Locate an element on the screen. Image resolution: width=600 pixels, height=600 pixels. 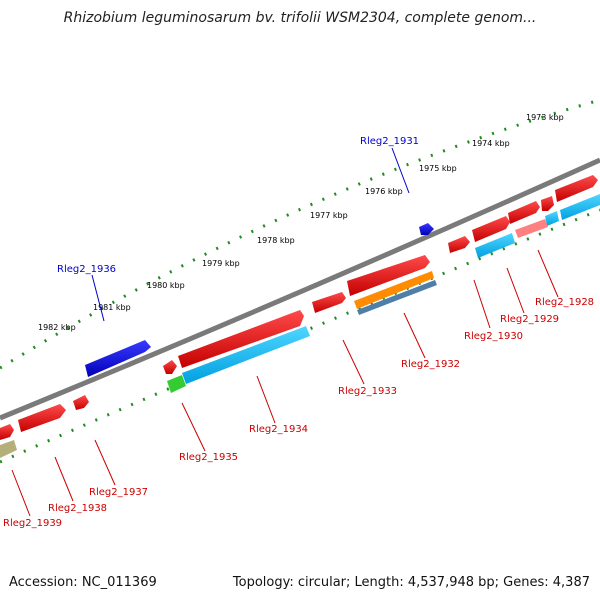
gene-rleg2-1935 is located at coordinates (170, 367).